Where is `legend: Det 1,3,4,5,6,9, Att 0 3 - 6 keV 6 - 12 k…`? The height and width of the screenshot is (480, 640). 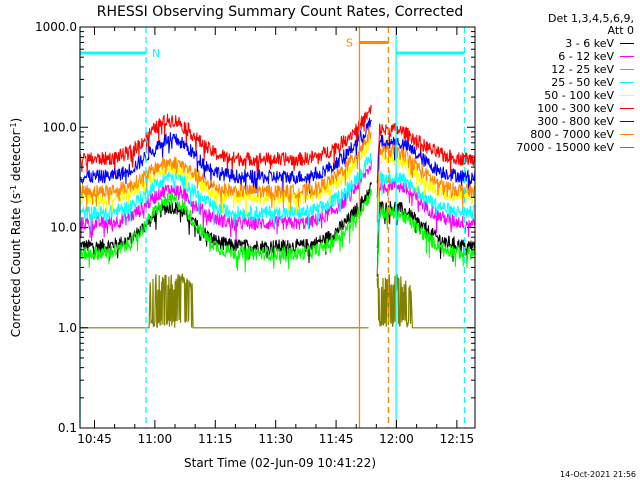 legend: Det 1,3,4,5,6,9, Att 0 3 - 6 keV 6 - 12 k… is located at coordinates (559, 83).